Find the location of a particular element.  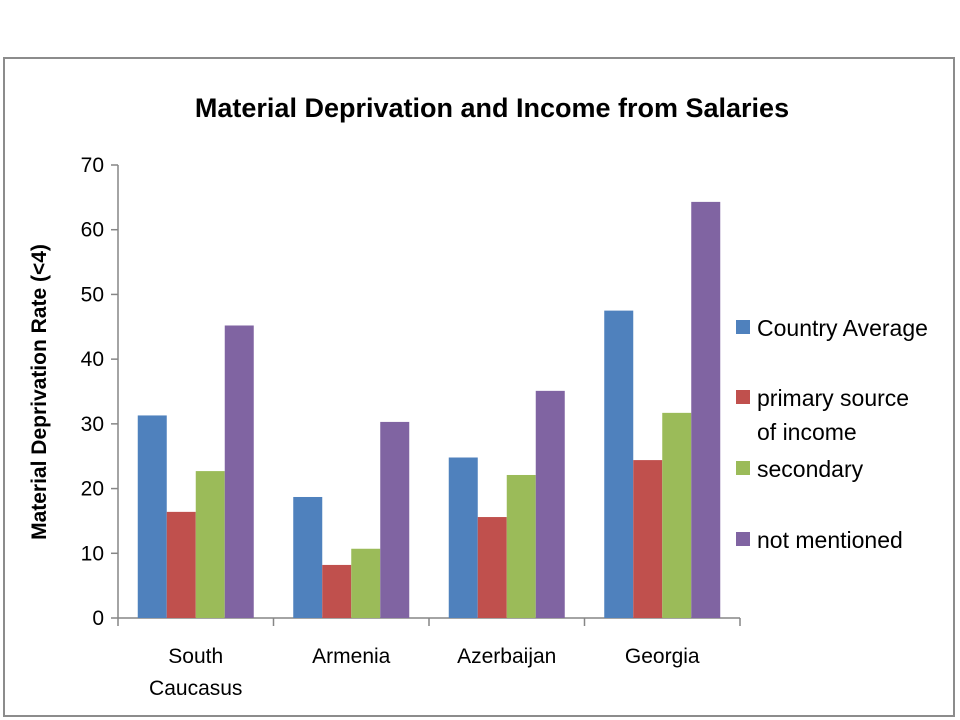

x-tick-label-line: Georgia is located at coordinates (662, 656).